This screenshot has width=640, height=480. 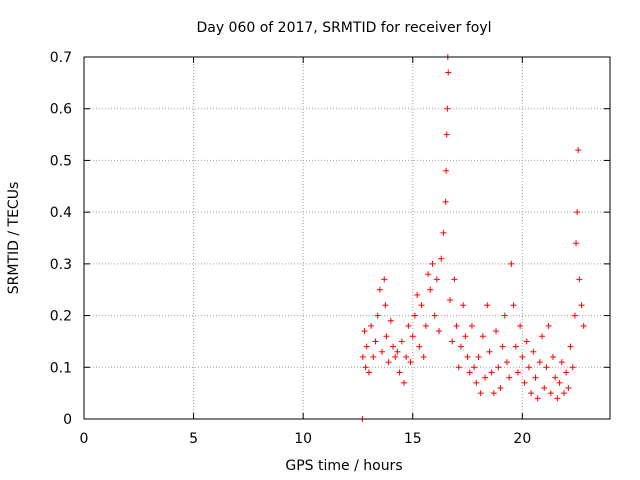 What do you see at coordinates (61, 265) in the screenshot?
I see `y-tick-label: 0.3` at bounding box center [61, 265].